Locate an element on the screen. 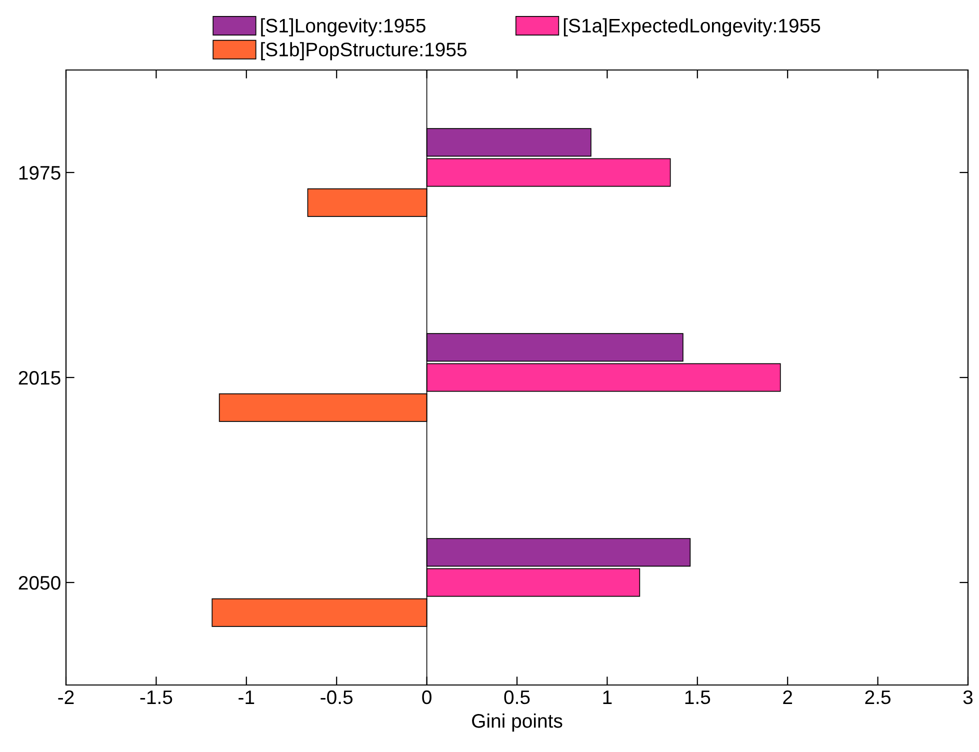 Image resolution: width=979 pixels, height=752 pixels. x-tick-label: 2 is located at coordinates (787, 697).